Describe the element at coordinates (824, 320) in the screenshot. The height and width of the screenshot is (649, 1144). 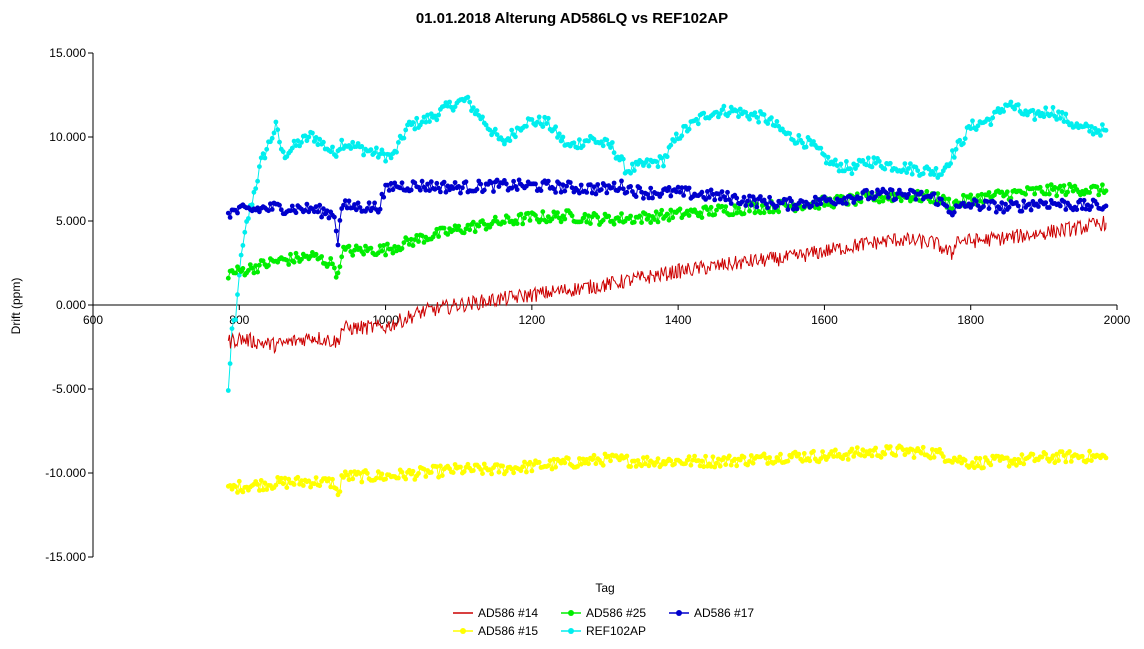
I see `x-tick-label: 1600` at that location.